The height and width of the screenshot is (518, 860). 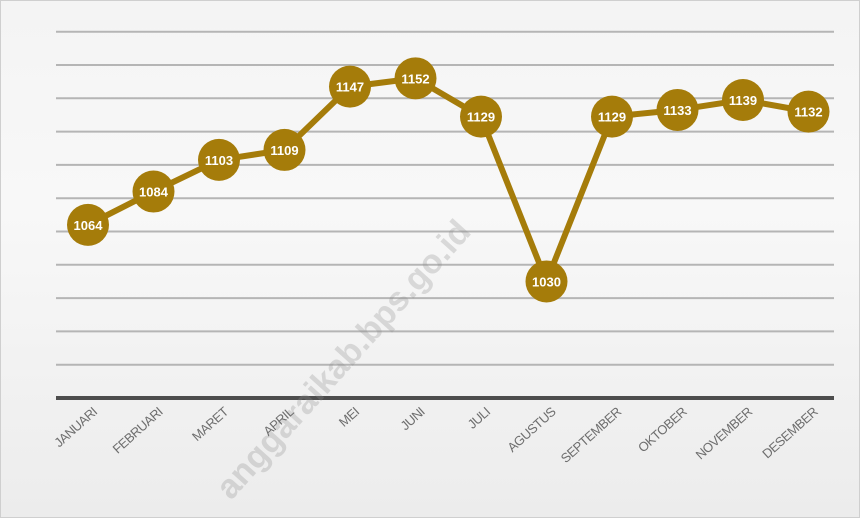 What do you see at coordinates (349, 417) in the screenshot?
I see `x-tick-label: MEI` at bounding box center [349, 417].